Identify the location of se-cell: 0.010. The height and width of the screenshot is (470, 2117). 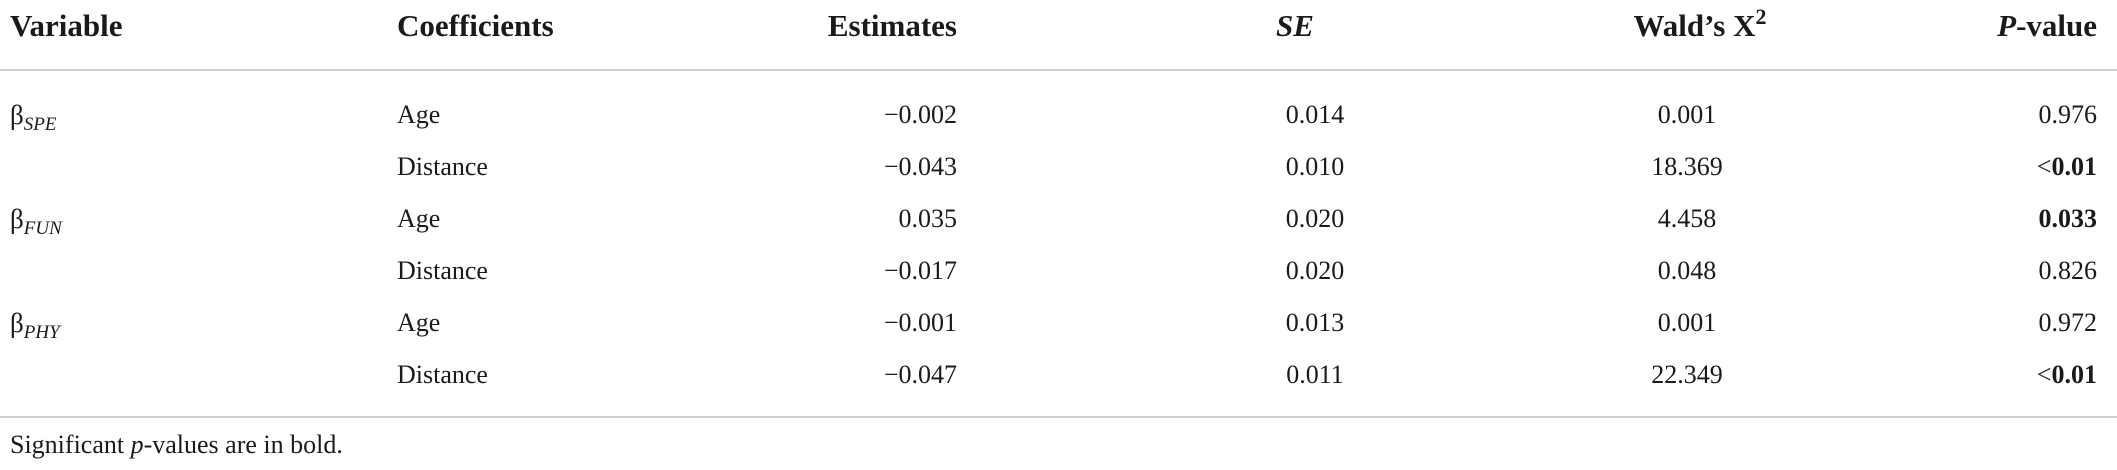
(1315, 166).